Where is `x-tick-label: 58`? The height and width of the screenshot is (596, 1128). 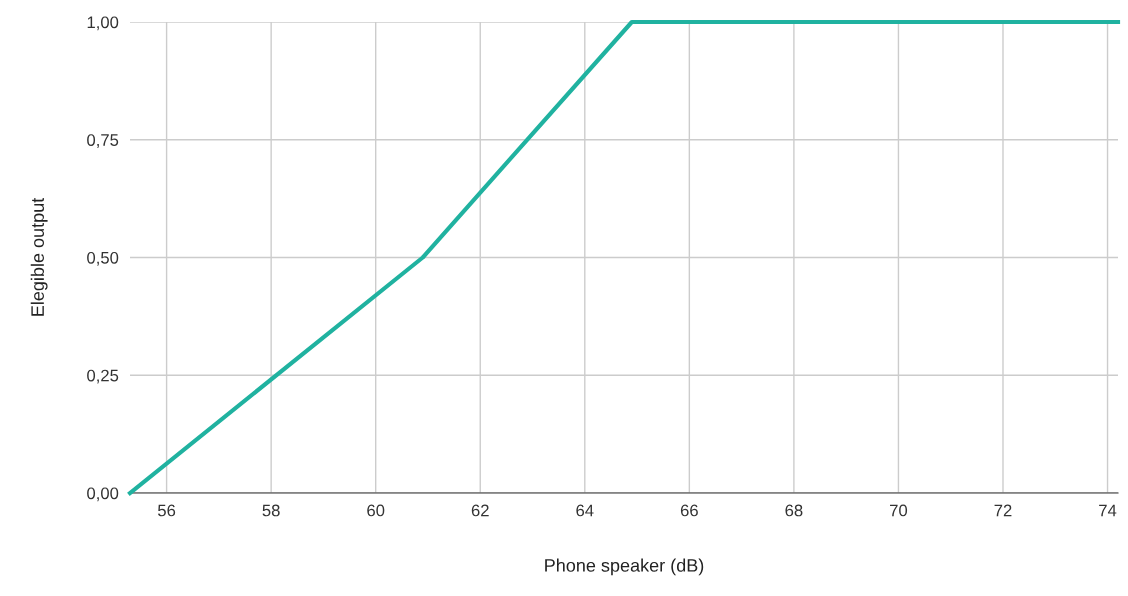 x-tick-label: 58 is located at coordinates (271, 510).